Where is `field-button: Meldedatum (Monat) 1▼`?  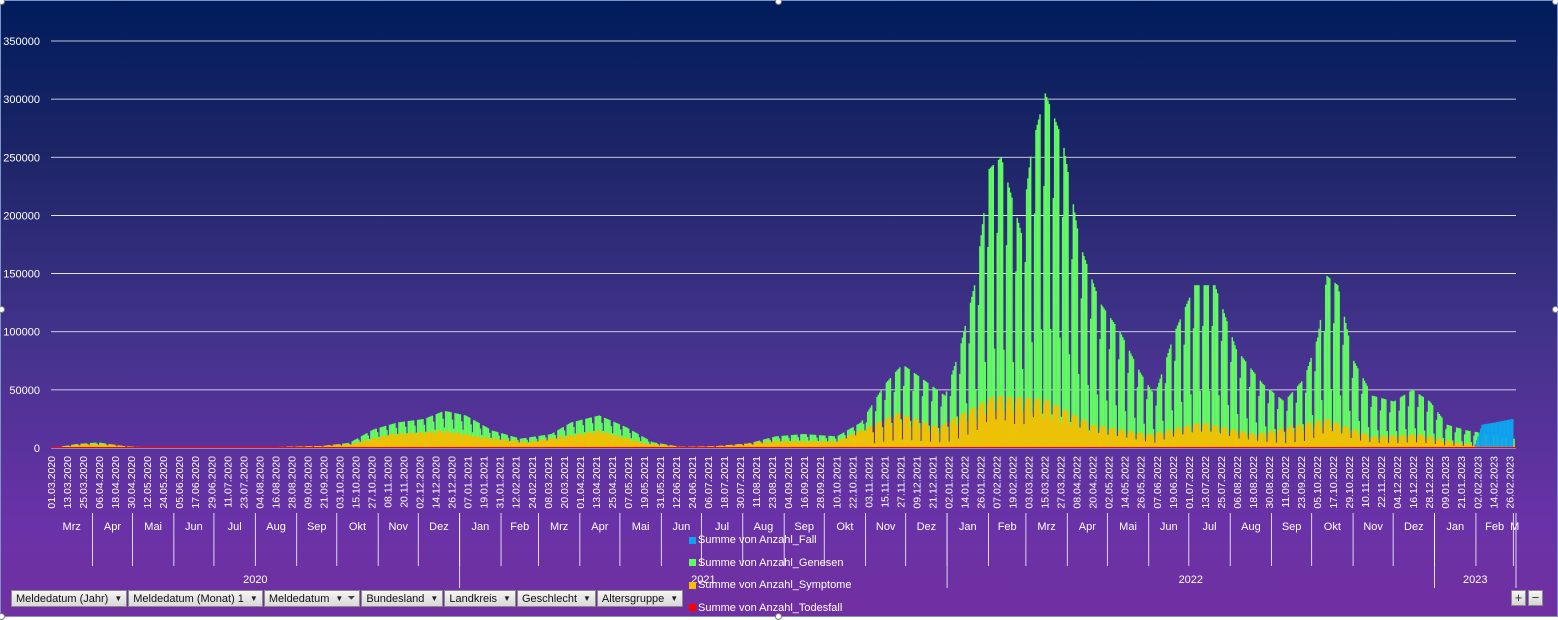
field-button: Meldedatum (Monat) 1▼ is located at coordinates (195, 598).